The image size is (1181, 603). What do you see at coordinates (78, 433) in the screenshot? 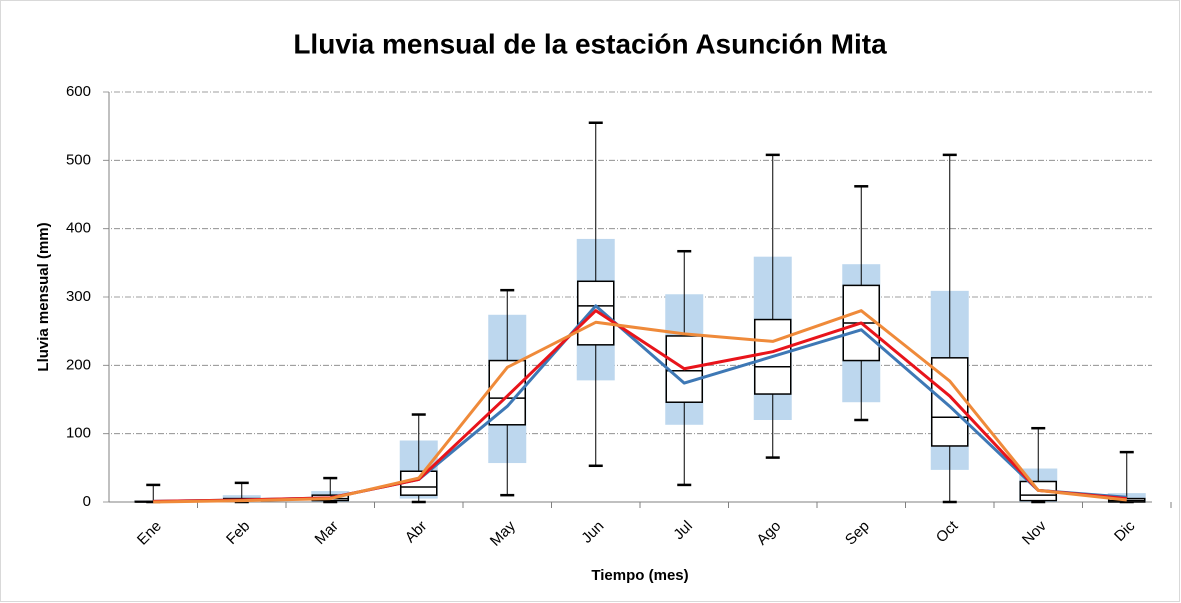
I see `y-tick-label: 100` at bounding box center [78, 433].